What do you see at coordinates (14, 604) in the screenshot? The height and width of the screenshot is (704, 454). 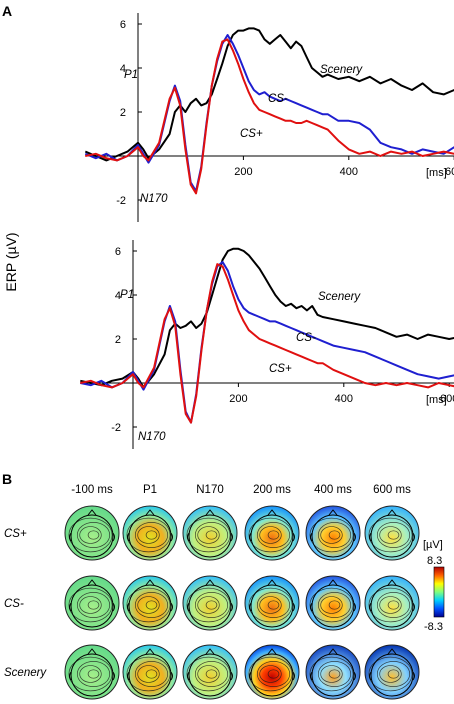 I see `topo-row-label: CS-` at bounding box center [14, 604].